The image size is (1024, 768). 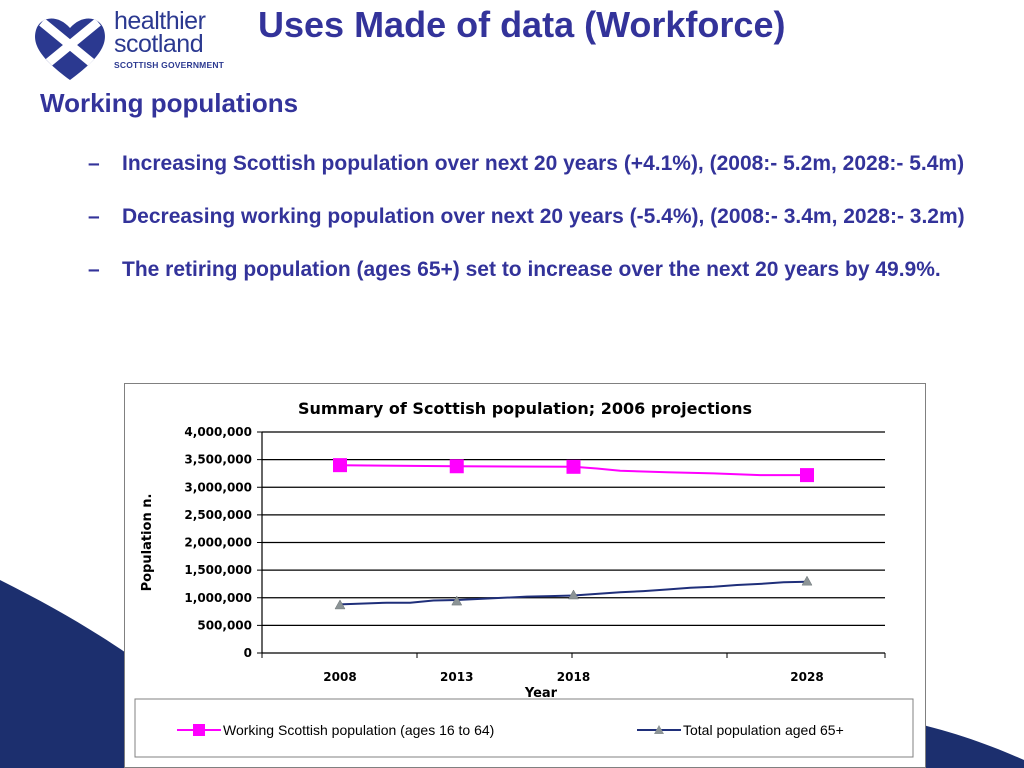 What do you see at coordinates (218, 460) in the screenshot?
I see `y-tick-label: 3,500,000` at bounding box center [218, 460].